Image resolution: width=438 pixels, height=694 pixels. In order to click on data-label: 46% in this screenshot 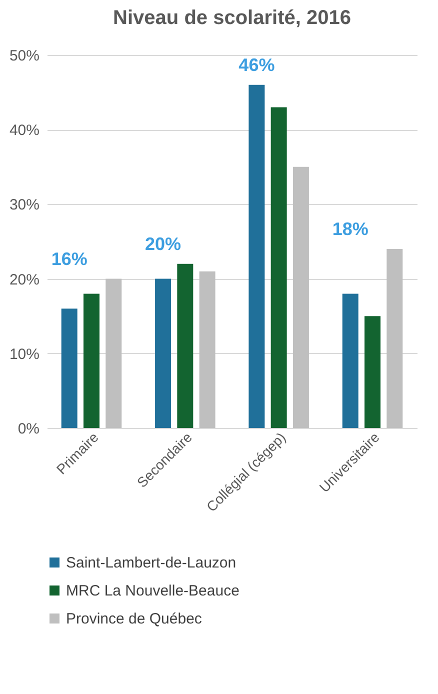, I will do `click(256, 64)`.